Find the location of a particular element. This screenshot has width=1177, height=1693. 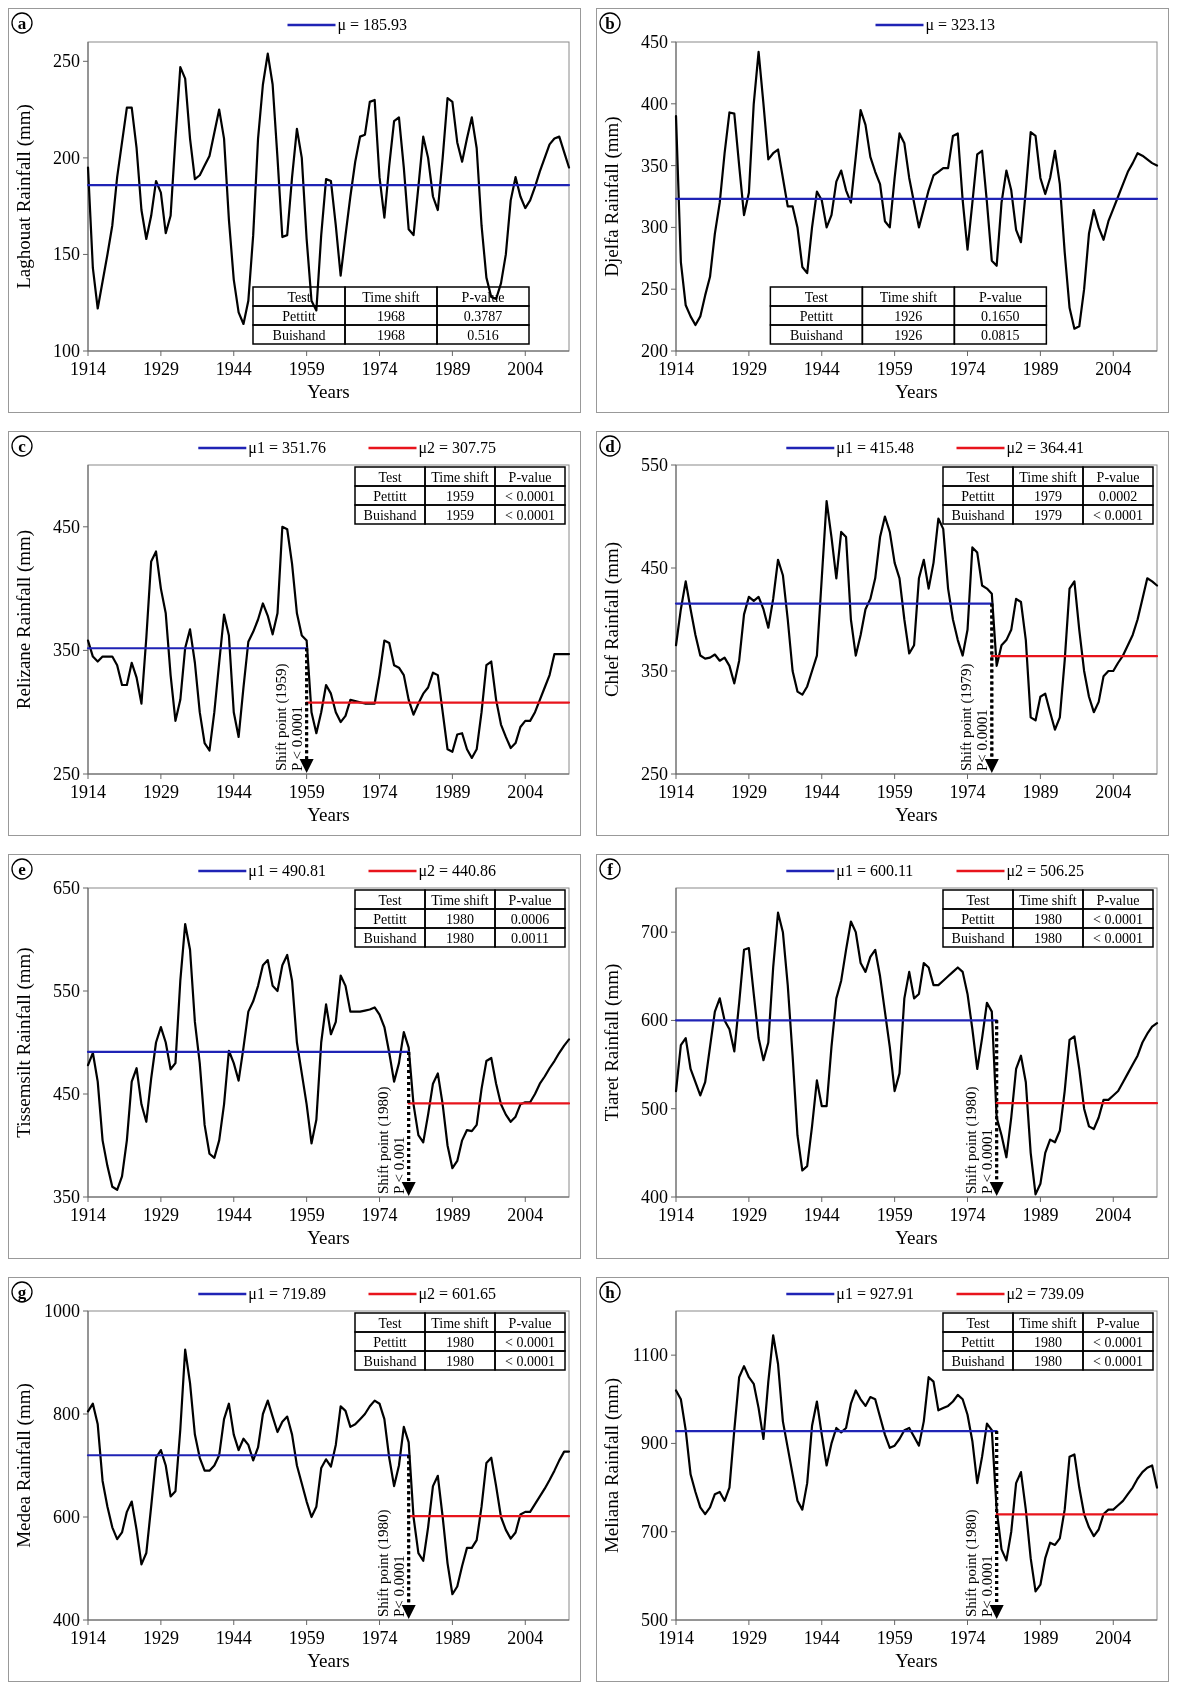

chart-title: c is located at coordinates (22, 446).